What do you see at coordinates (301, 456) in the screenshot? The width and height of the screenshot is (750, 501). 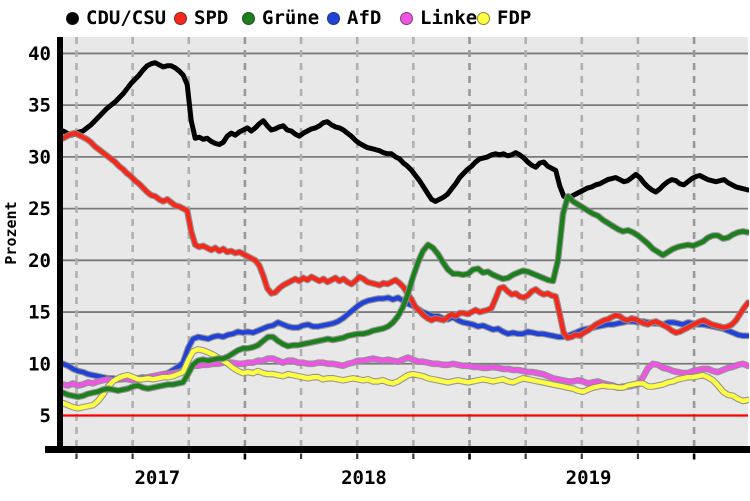 I see `x-tick-2018.25` at bounding box center [301, 456].